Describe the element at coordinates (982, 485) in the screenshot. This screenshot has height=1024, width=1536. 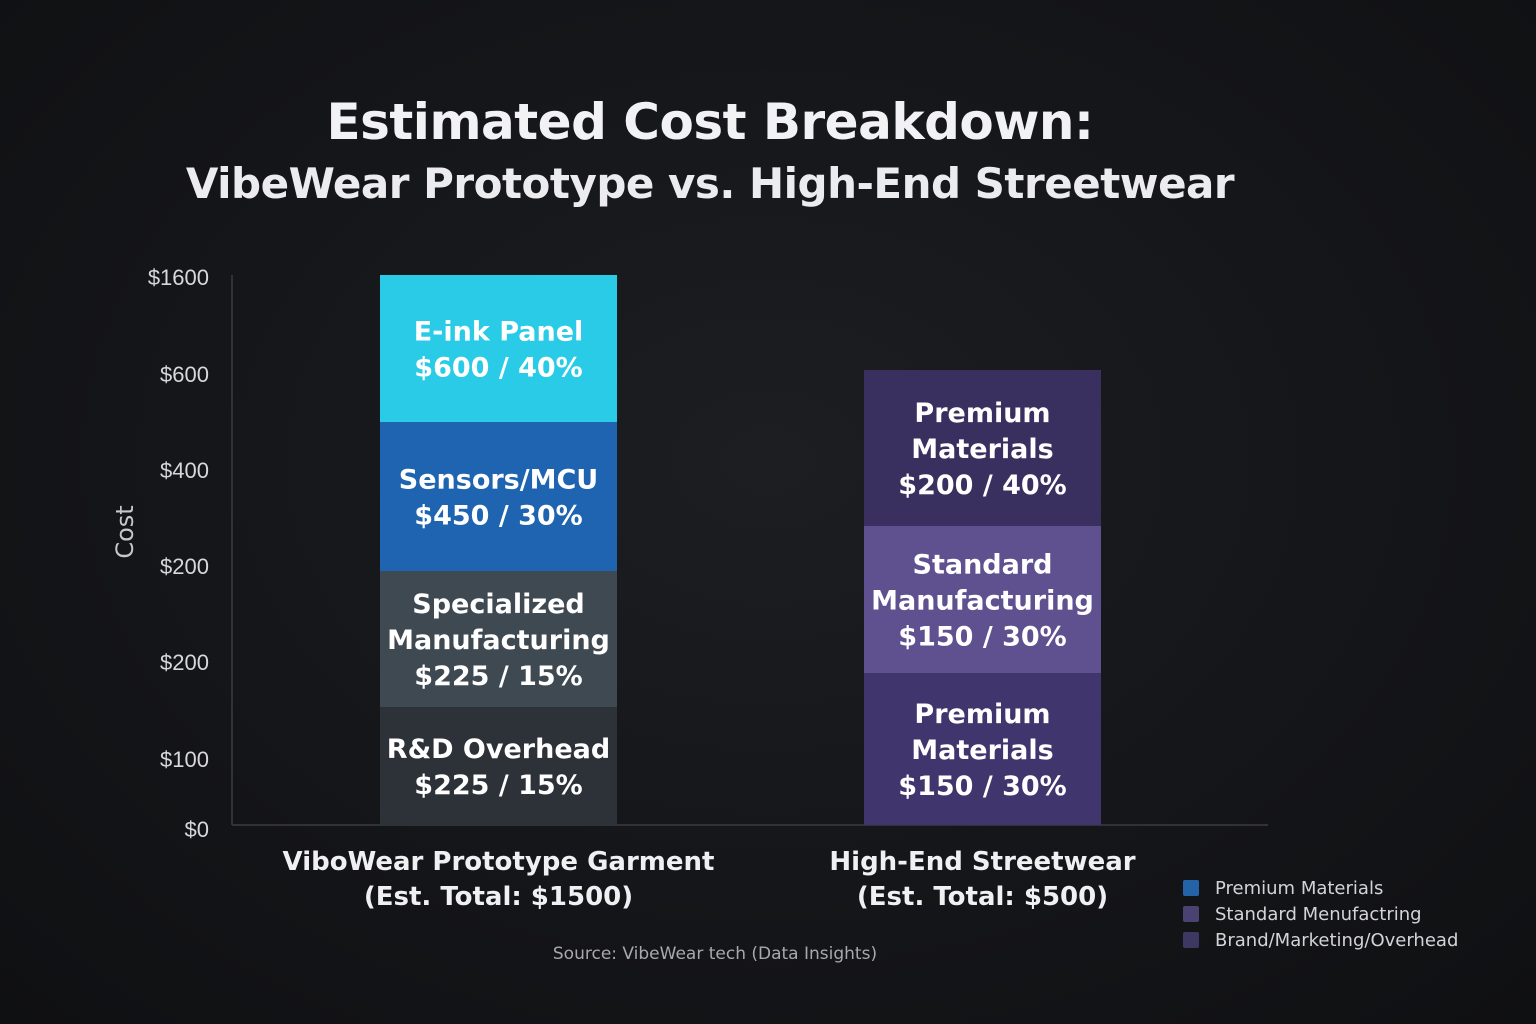
I see `segment-value-label: $200 / 40%` at that location.